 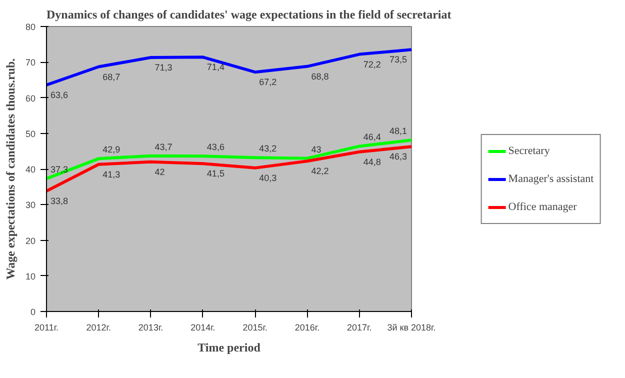 I want to click on data-label: 73,5, so click(x=399, y=59).